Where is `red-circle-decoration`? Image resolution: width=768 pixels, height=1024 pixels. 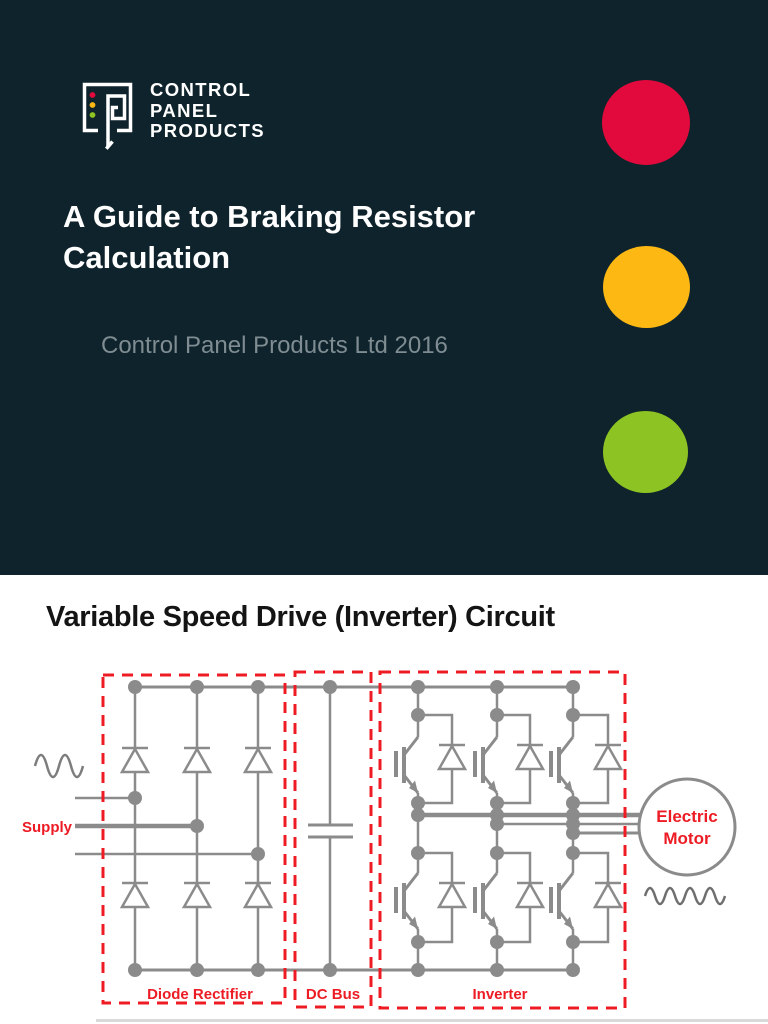 red-circle-decoration is located at coordinates (646, 122).